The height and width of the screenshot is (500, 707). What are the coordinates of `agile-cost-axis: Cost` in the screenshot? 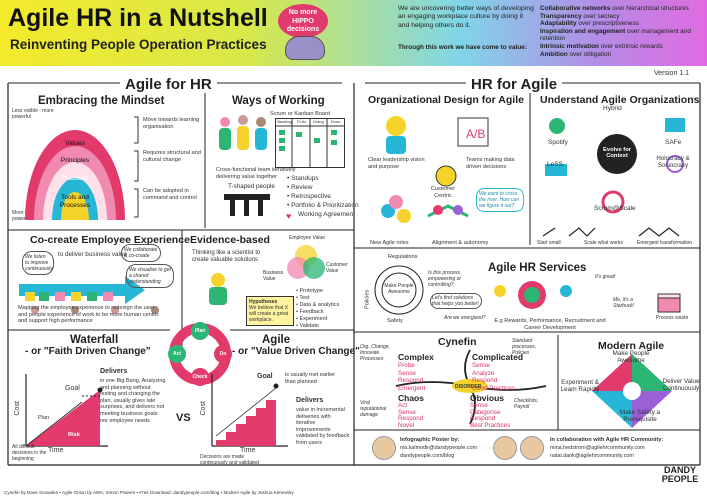 It's located at (203, 408).